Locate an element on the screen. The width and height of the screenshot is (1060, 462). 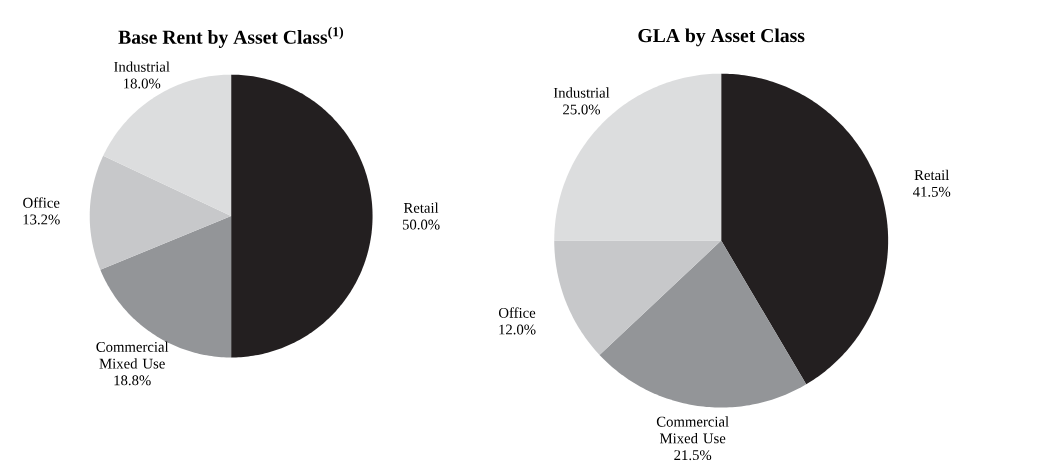
data-label: 18.0% is located at coordinates (142, 83).